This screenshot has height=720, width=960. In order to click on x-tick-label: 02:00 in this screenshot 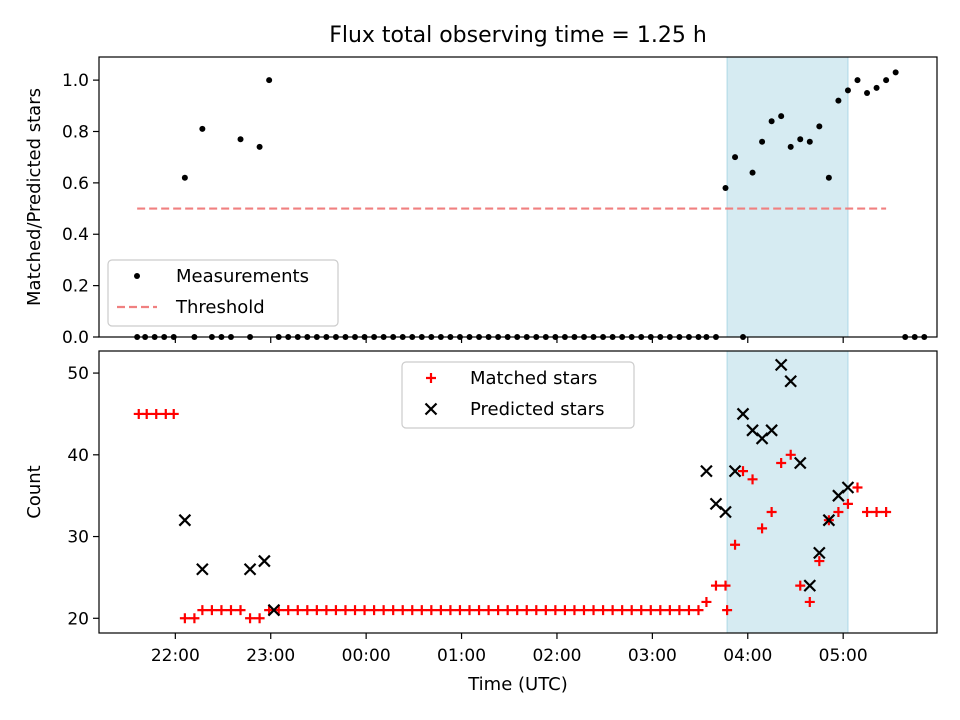, I will do `click(556, 656)`.